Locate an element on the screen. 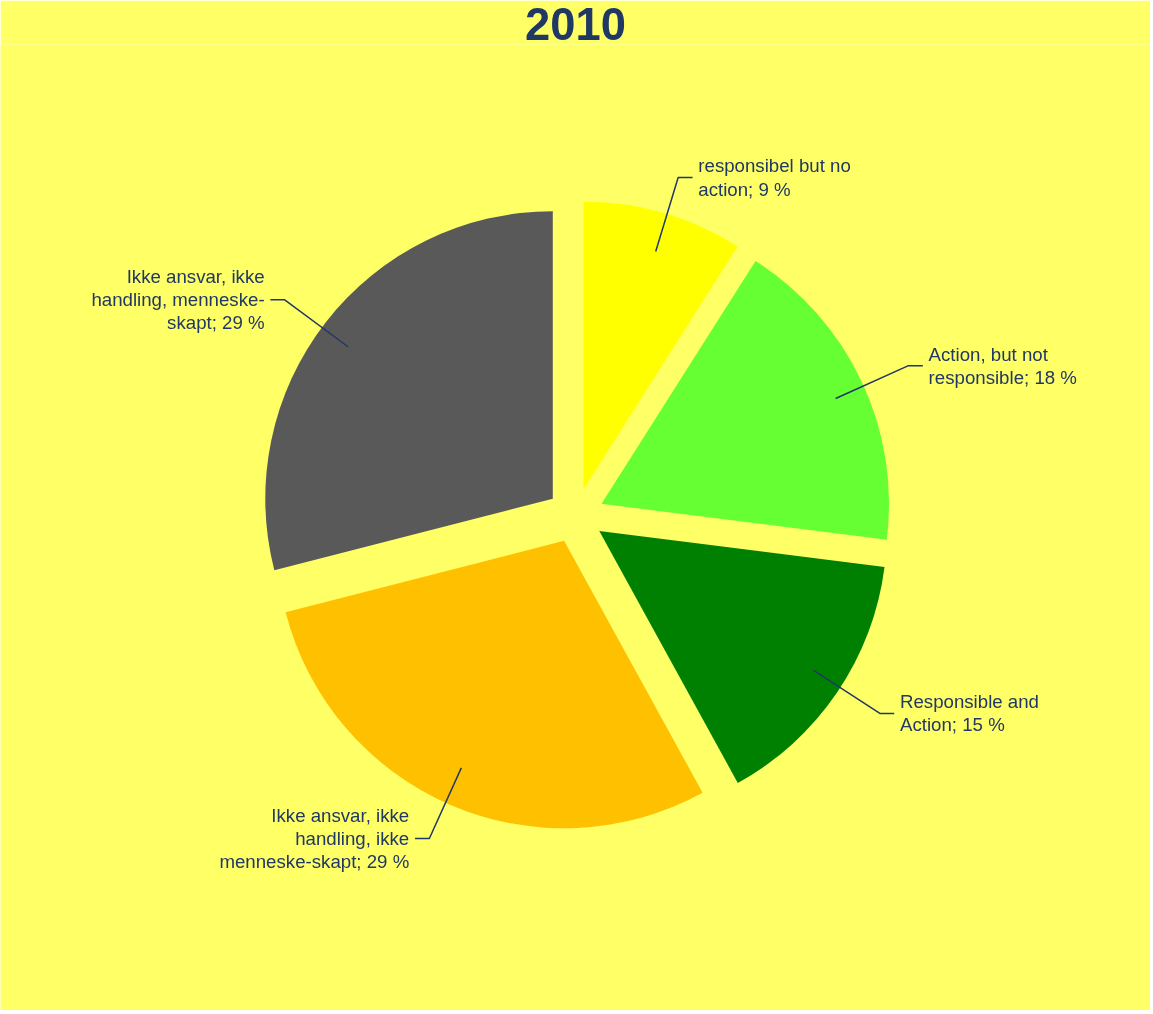 The image size is (1153, 1014). slice-label: responsibel but no action; 9 % is located at coordinates (774, 177).